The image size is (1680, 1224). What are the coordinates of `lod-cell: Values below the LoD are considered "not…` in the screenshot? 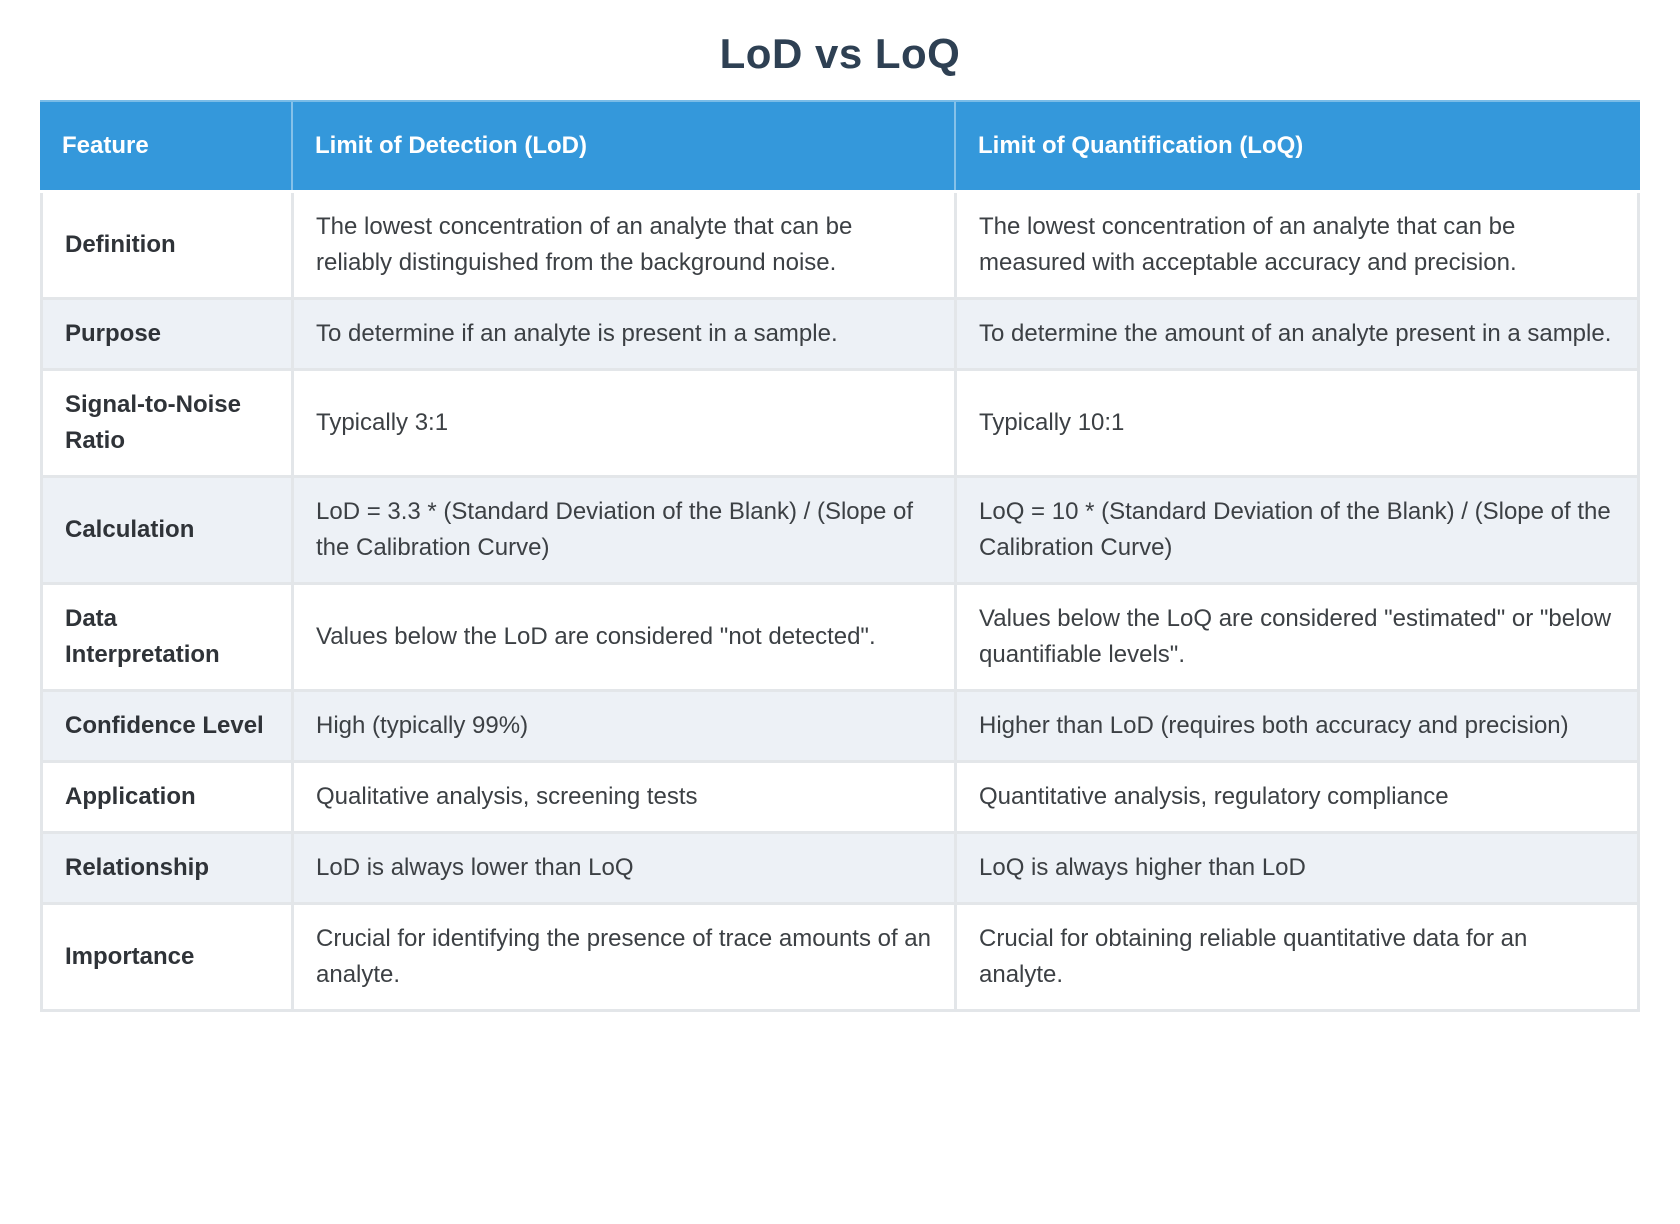 It's located at (624, 637).